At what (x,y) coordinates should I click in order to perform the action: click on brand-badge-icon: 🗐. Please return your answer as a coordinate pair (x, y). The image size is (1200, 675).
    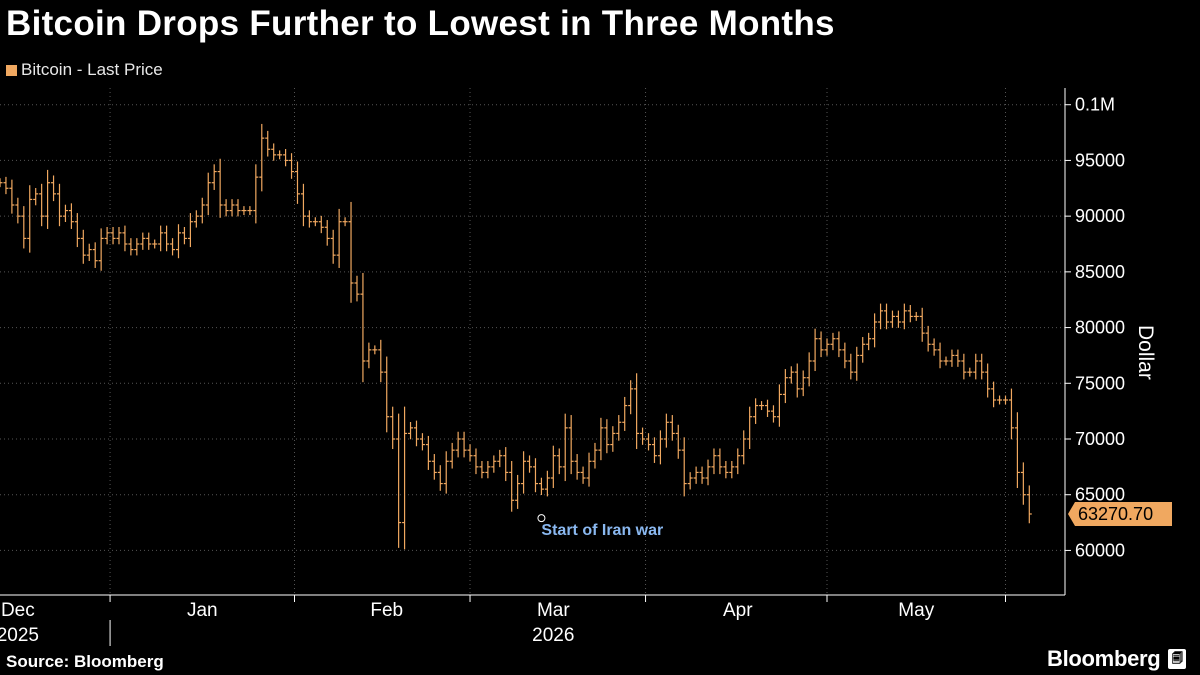
    Looking at the image, I should click on (1177, 659).